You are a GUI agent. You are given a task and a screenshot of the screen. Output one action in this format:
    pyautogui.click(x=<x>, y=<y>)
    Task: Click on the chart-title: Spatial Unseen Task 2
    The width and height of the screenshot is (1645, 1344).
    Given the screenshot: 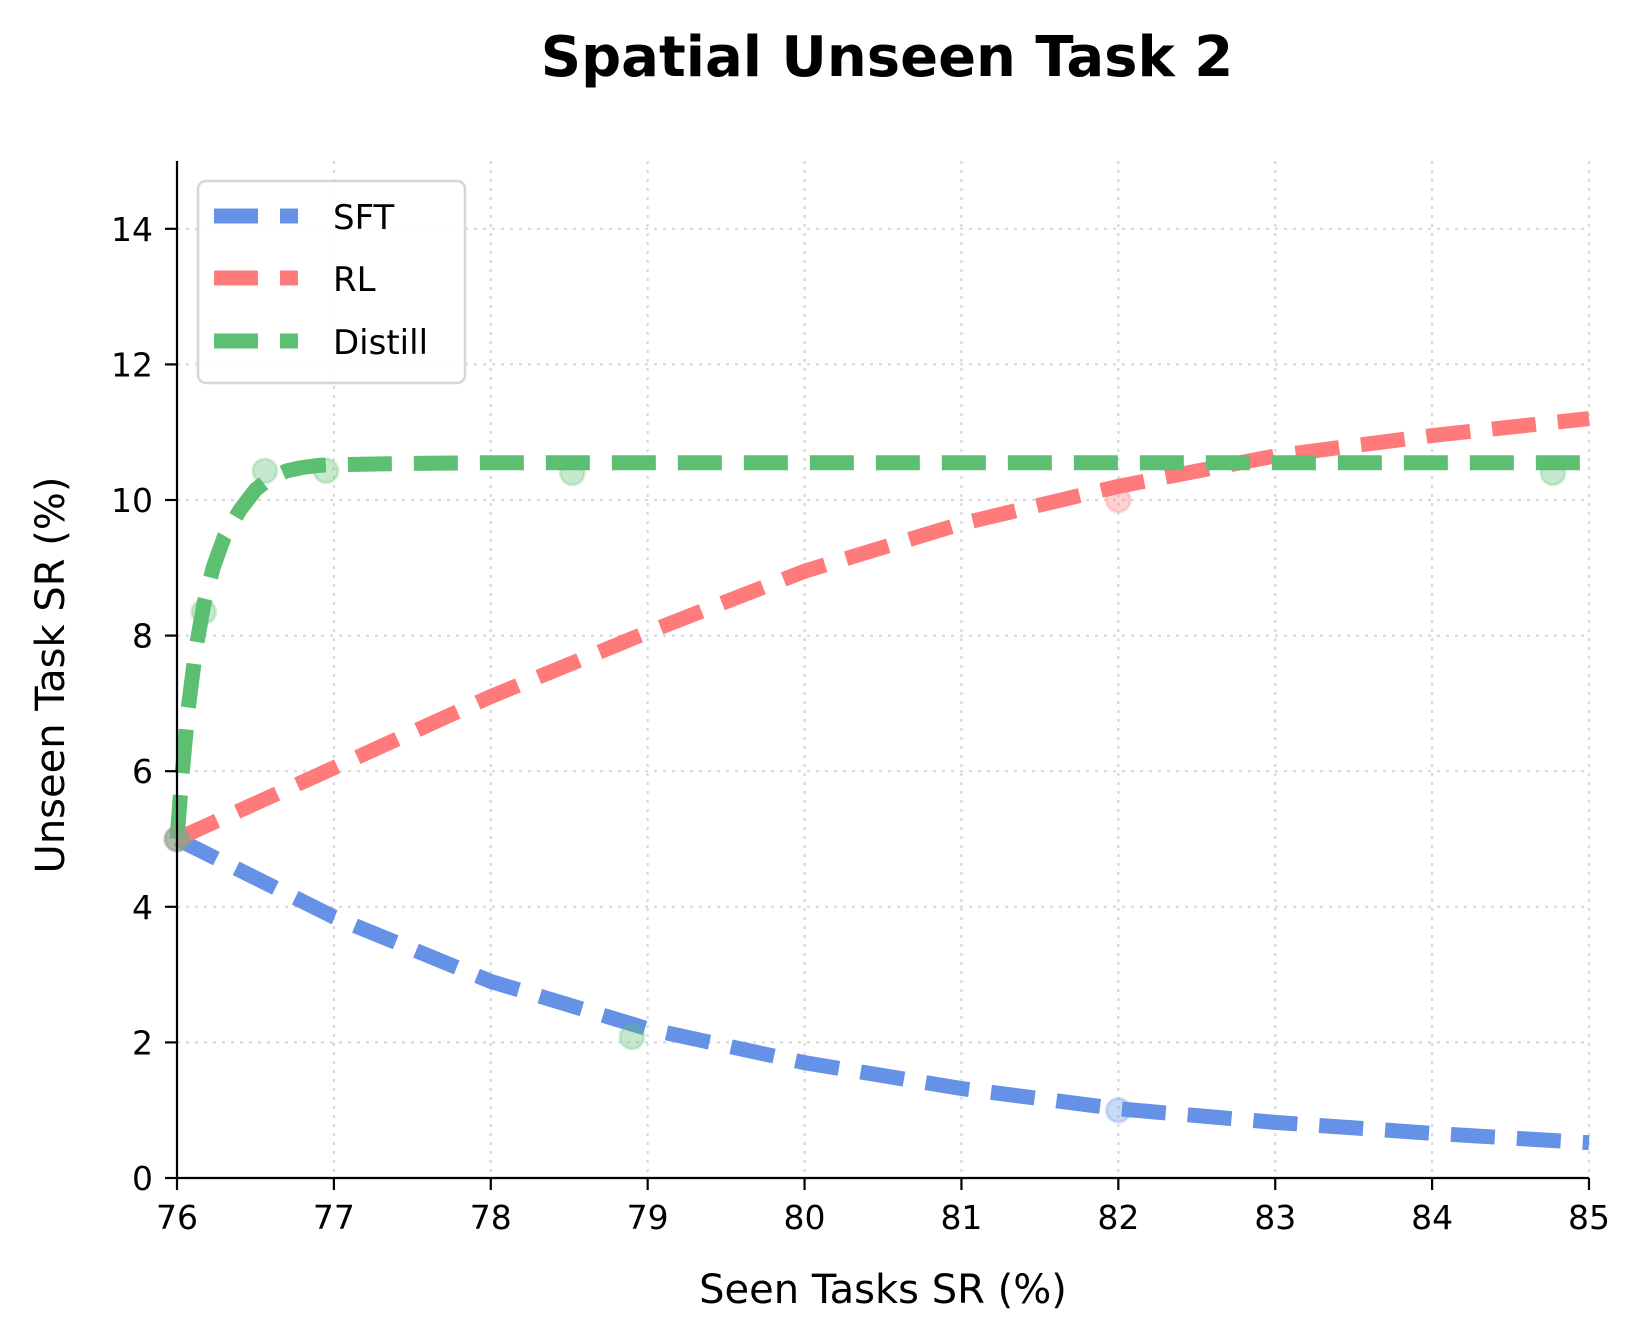 What is the action you would take?
    pyautogui.click(x=887, y=57)
    